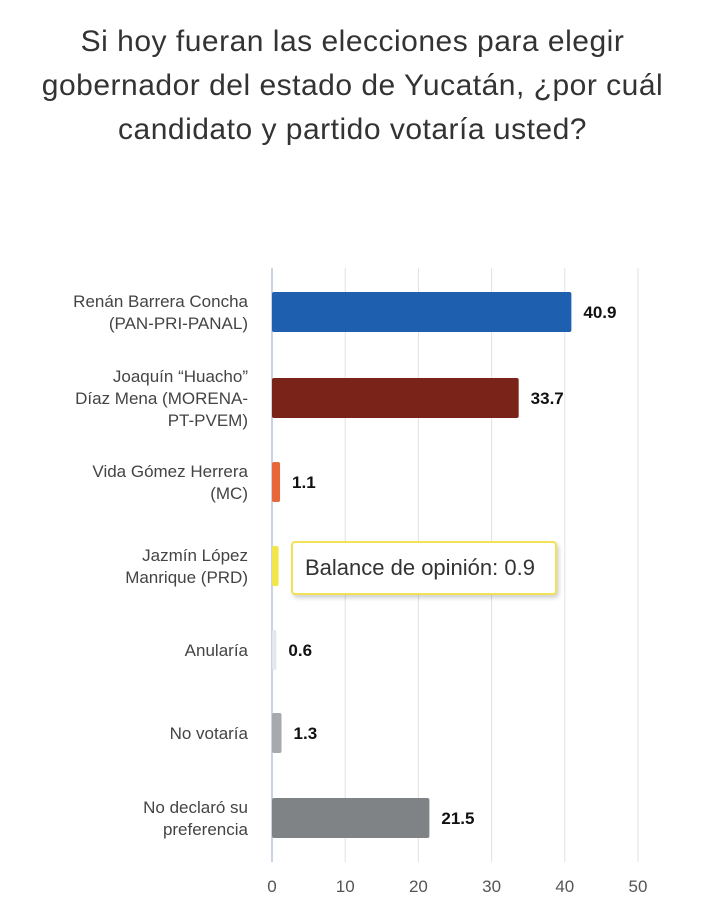 This screenshot has height=900, width=705. I want to click on tooltip-value: 0.9, so click(519, 567).